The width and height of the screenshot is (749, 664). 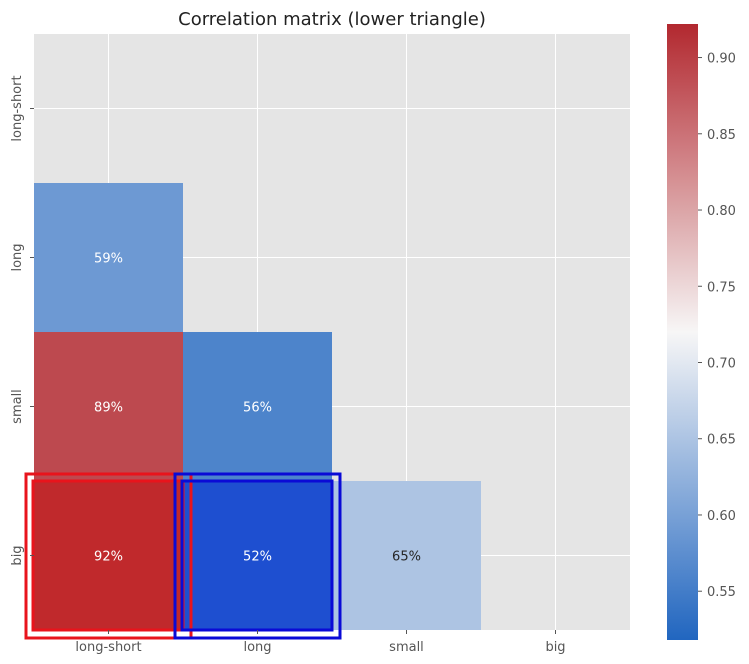 I want to click on colorbar-tick-label: 0.55, so click(x=721, y=592).